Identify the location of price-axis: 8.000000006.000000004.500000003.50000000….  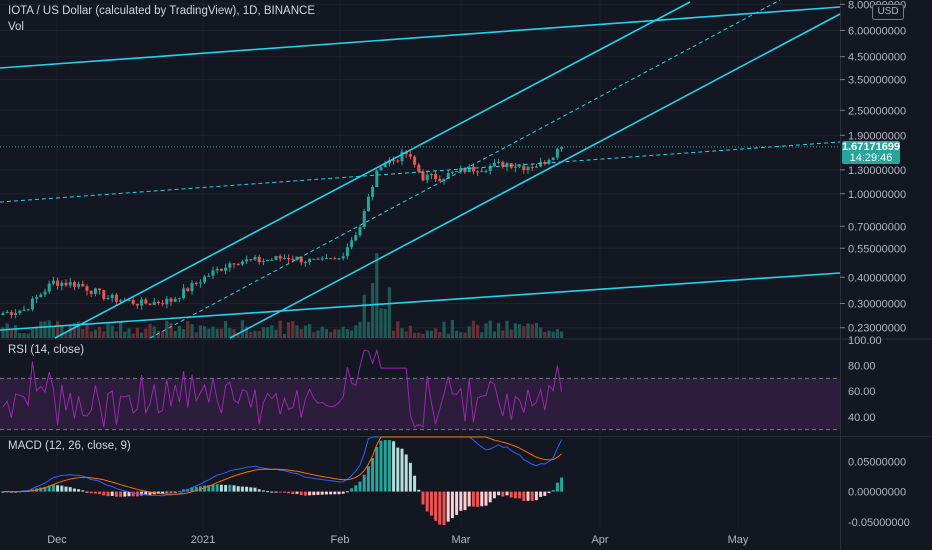
(873, 167).